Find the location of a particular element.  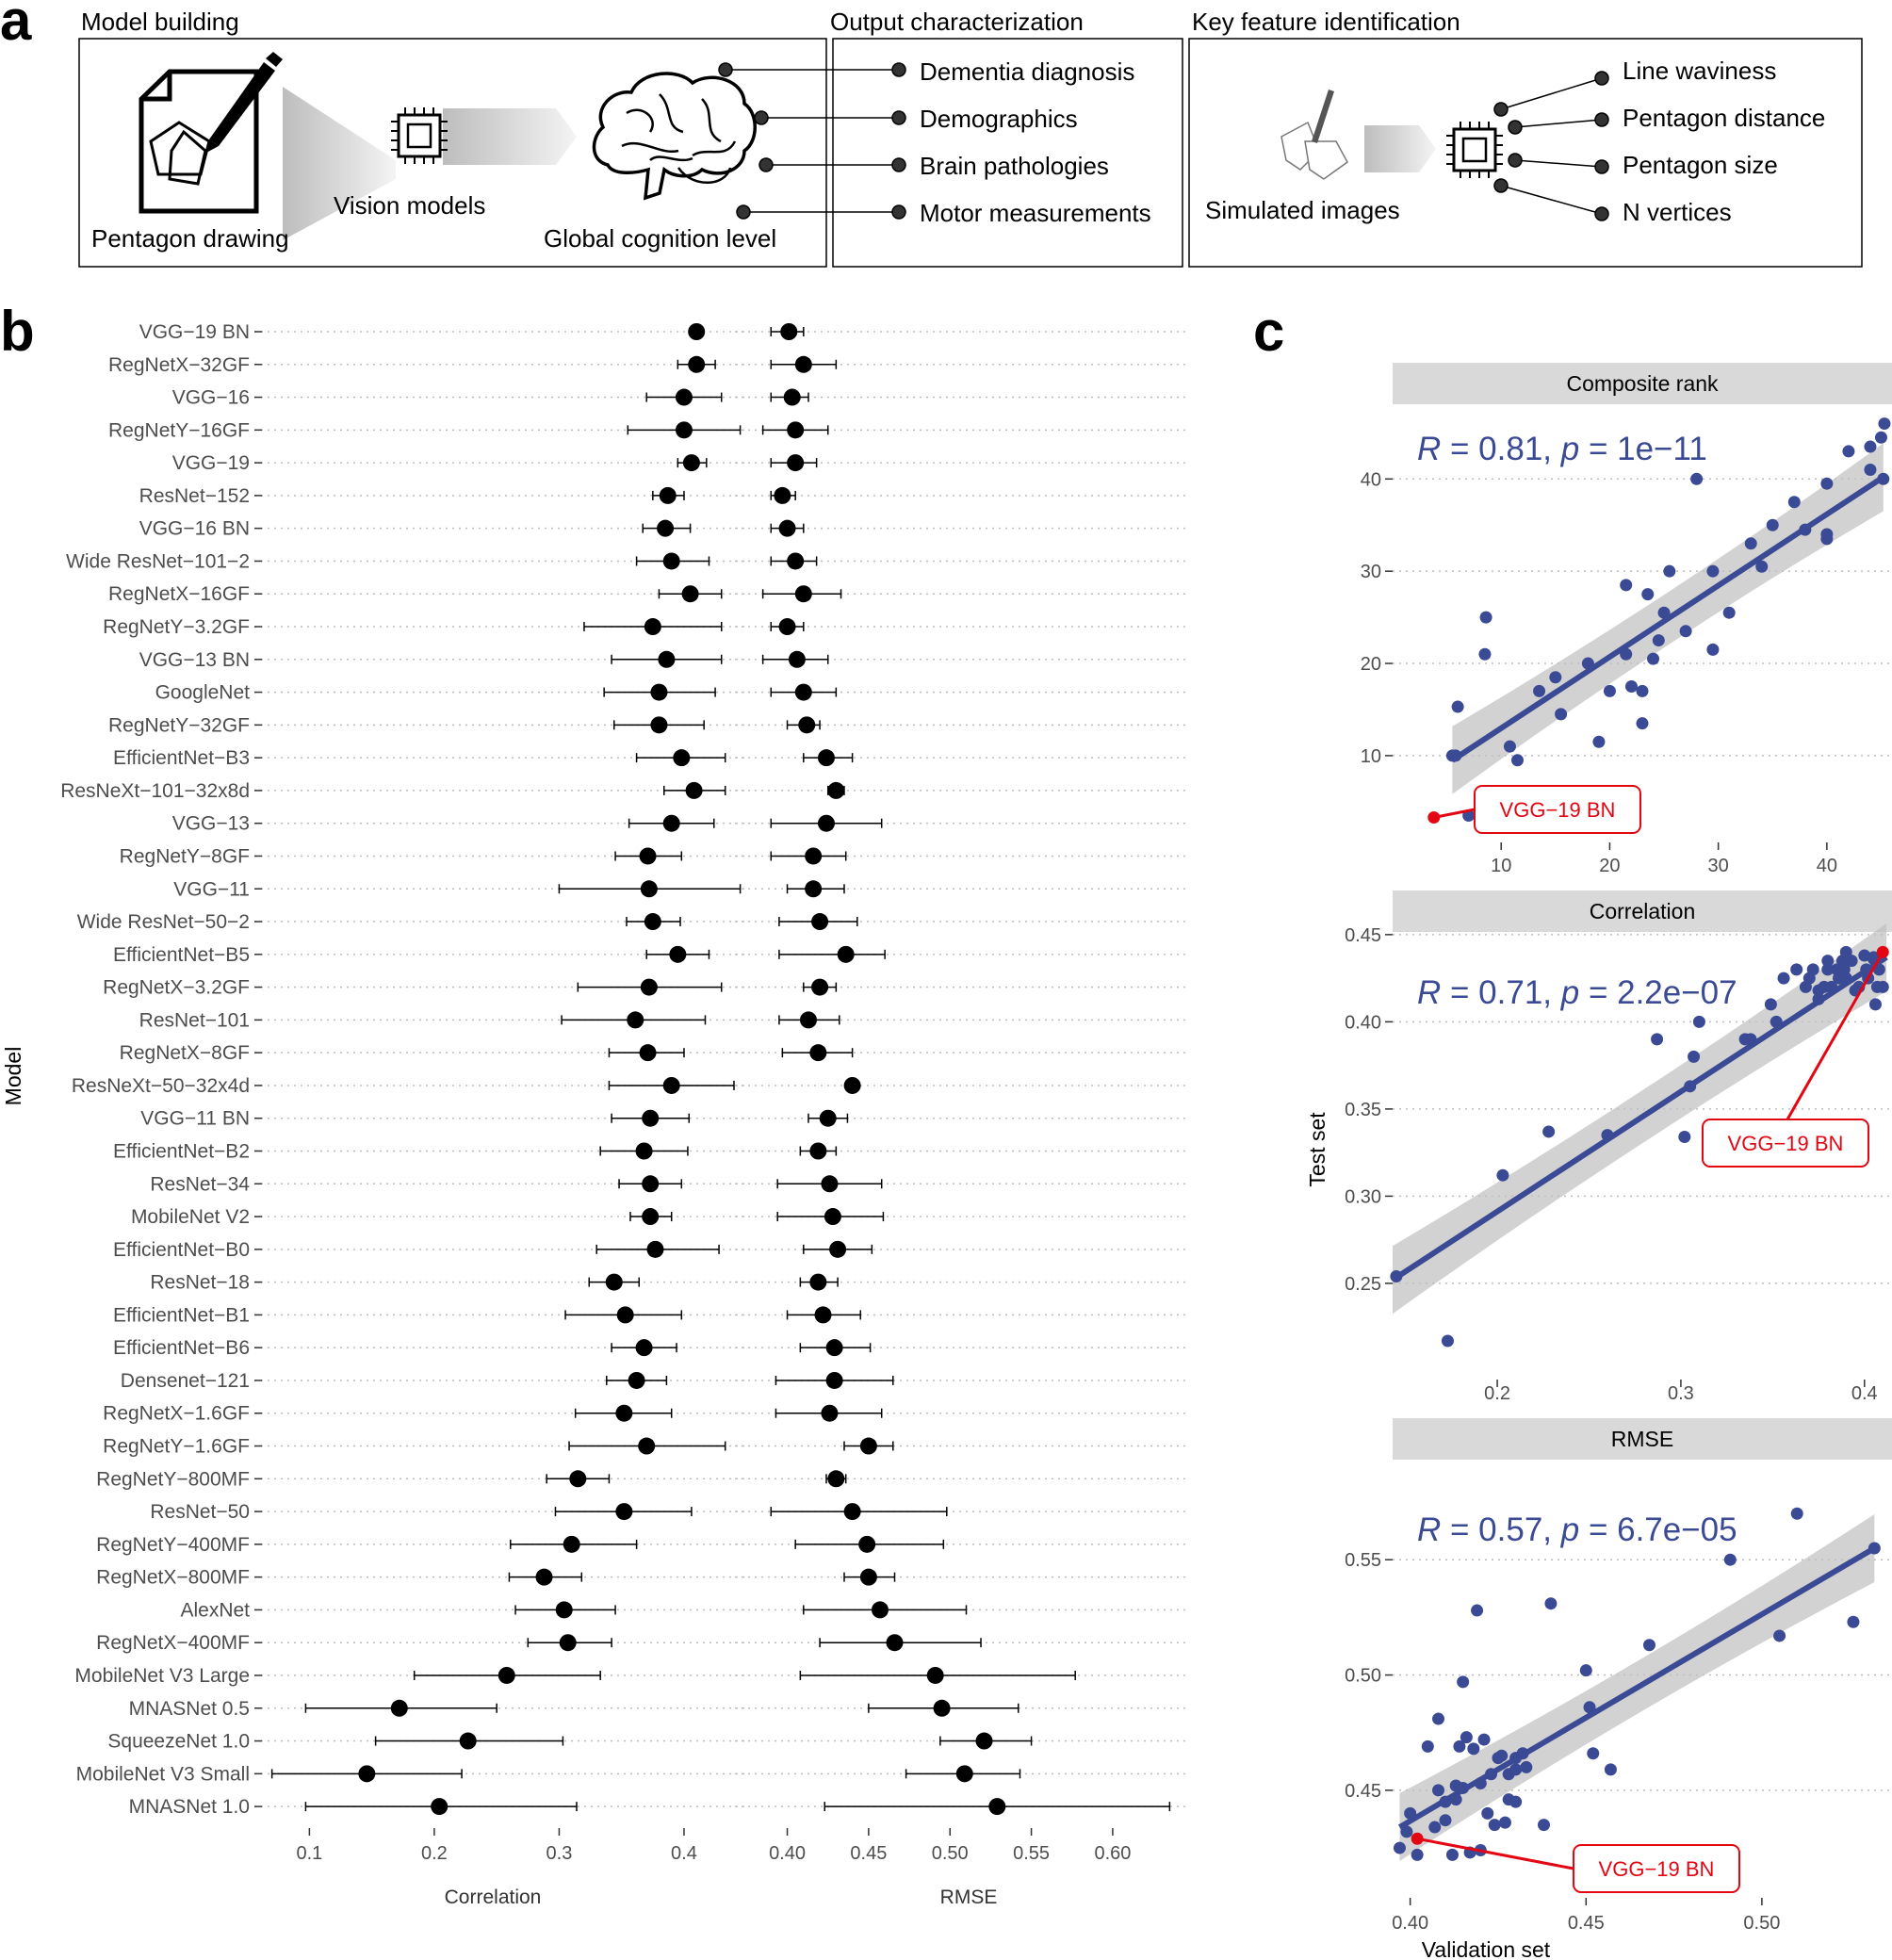

model-tick-label: VGG−11 is located at coordinates (212, 889).